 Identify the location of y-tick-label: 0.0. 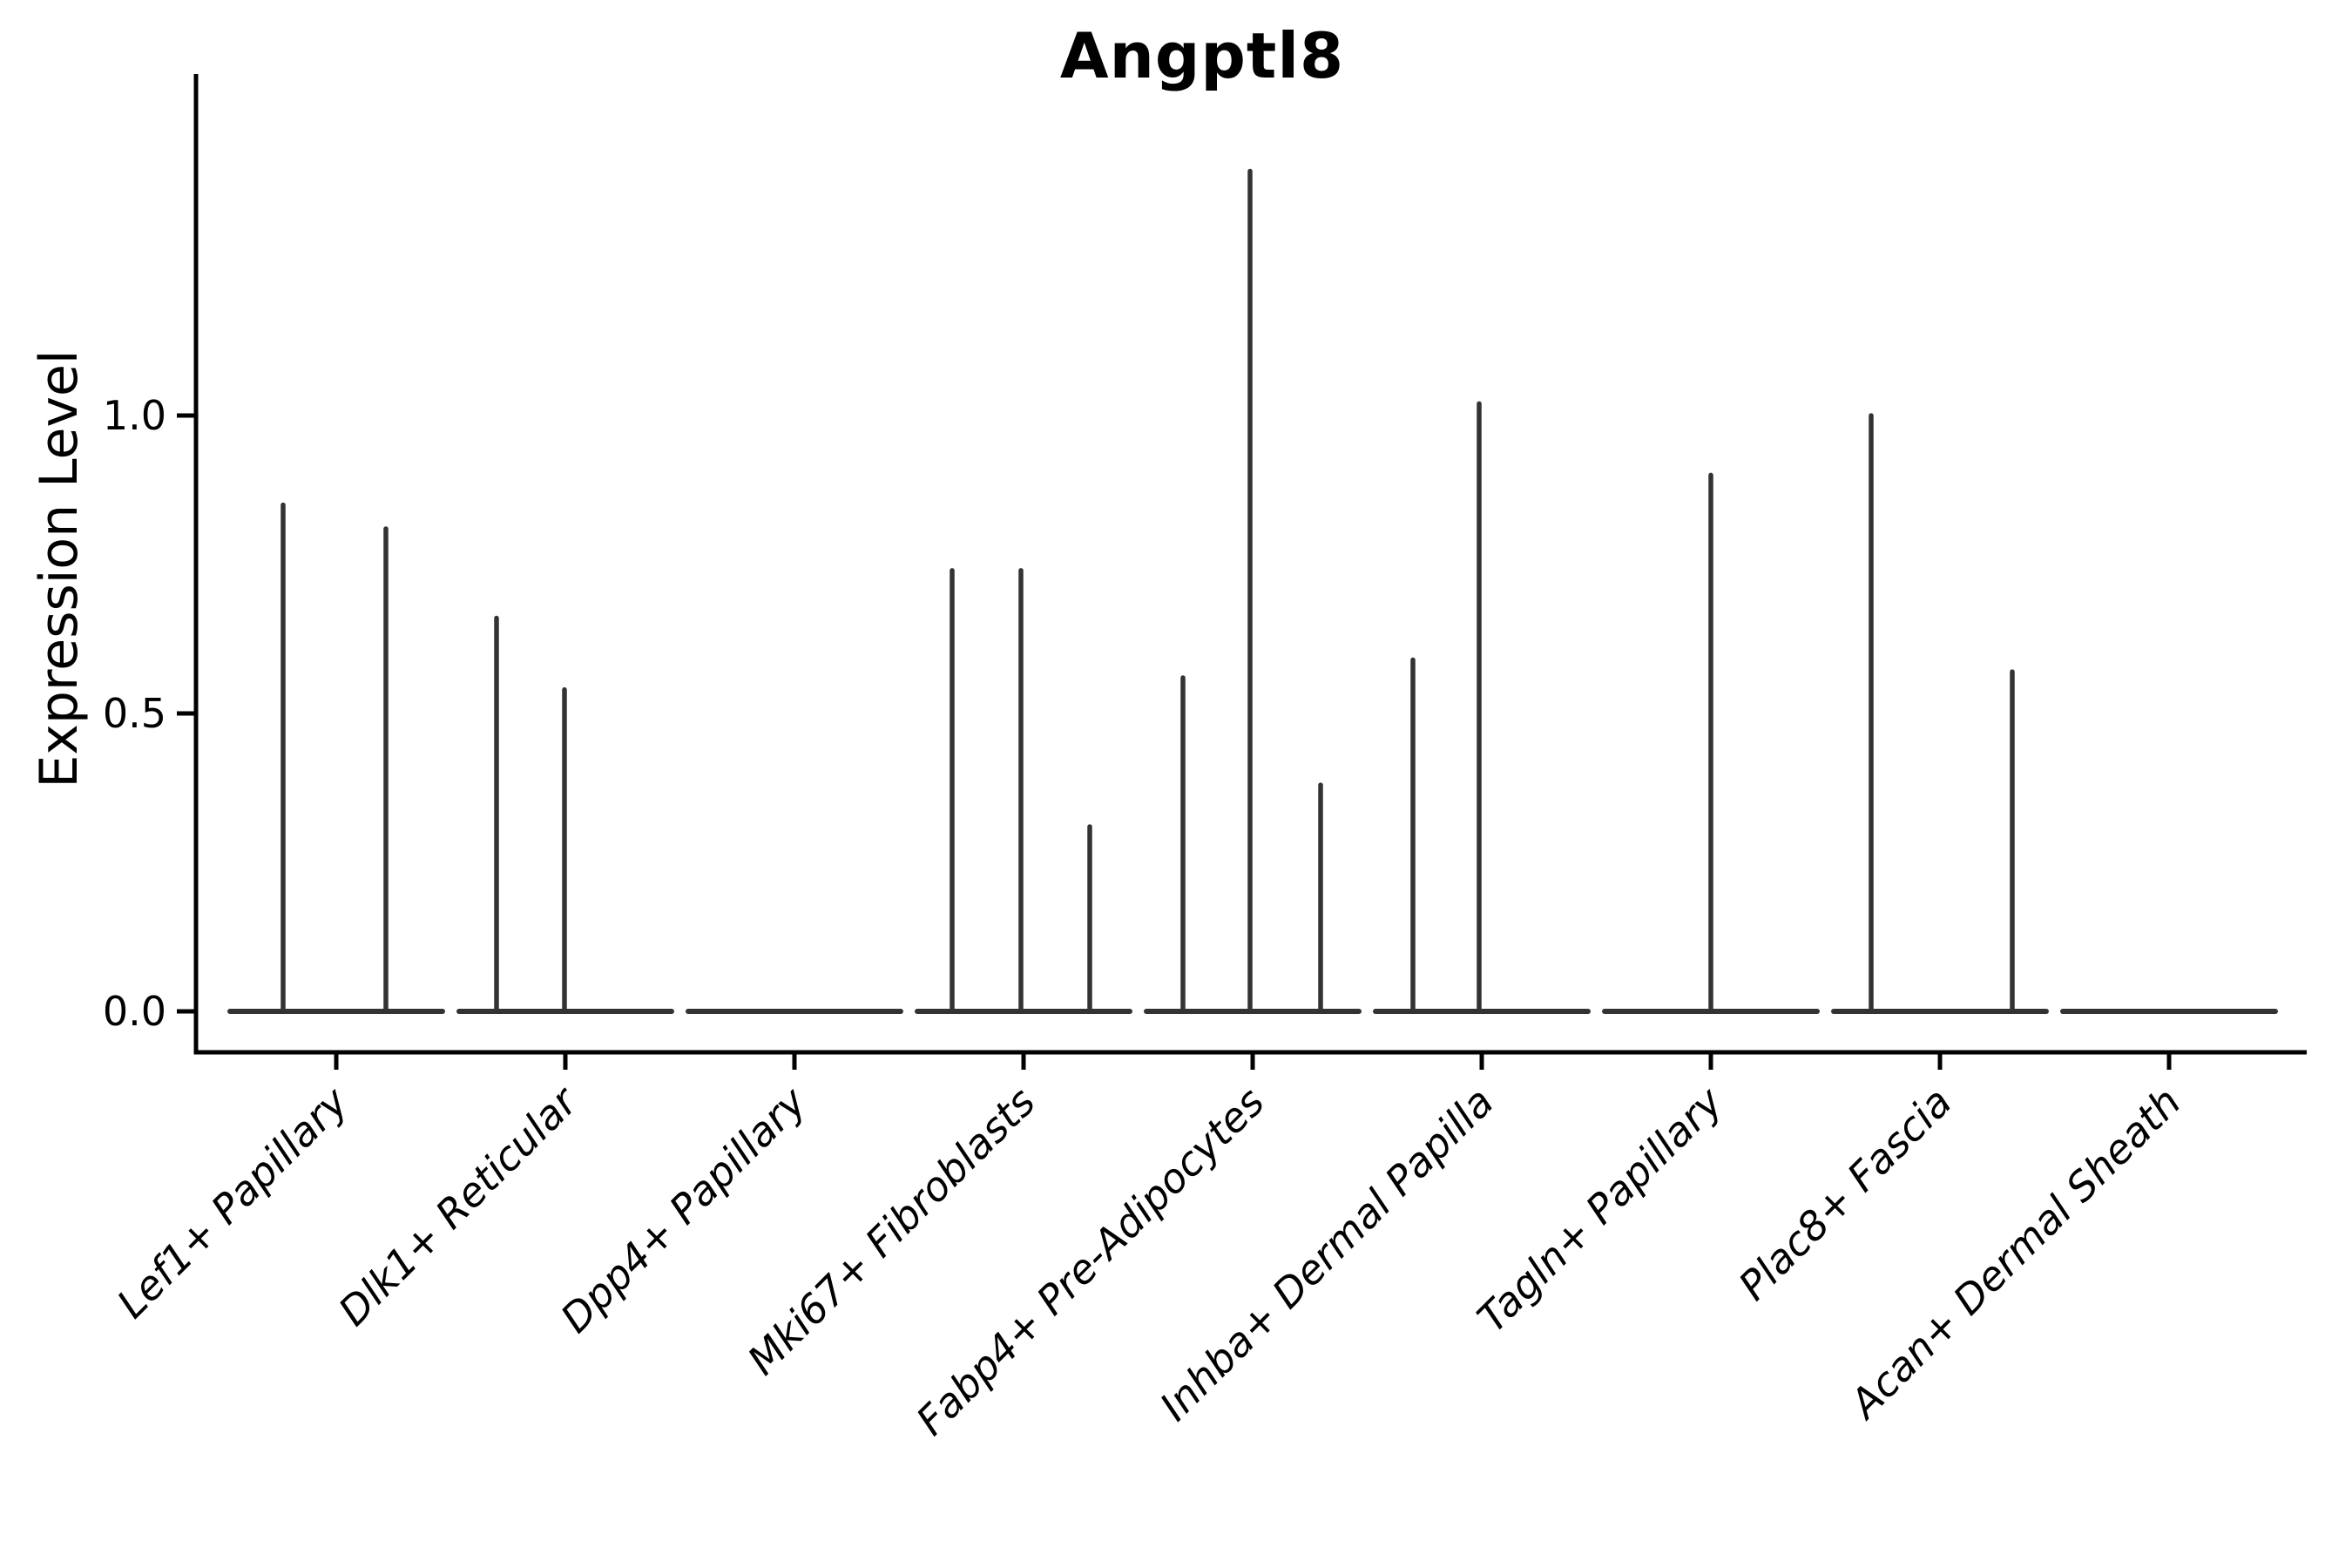
(134, 1012).